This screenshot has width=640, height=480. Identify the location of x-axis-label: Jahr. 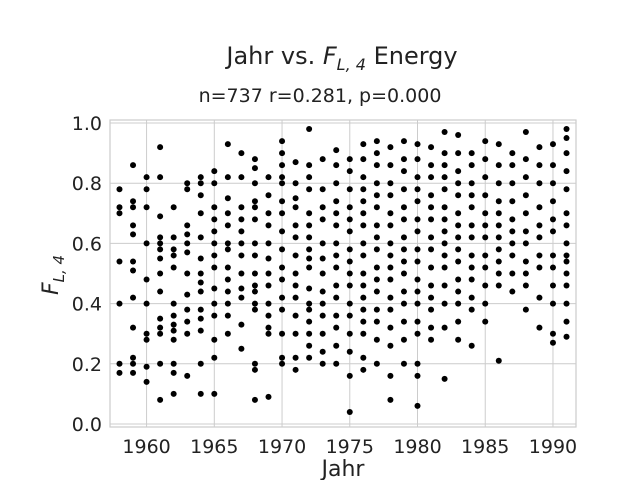
(343, 468).